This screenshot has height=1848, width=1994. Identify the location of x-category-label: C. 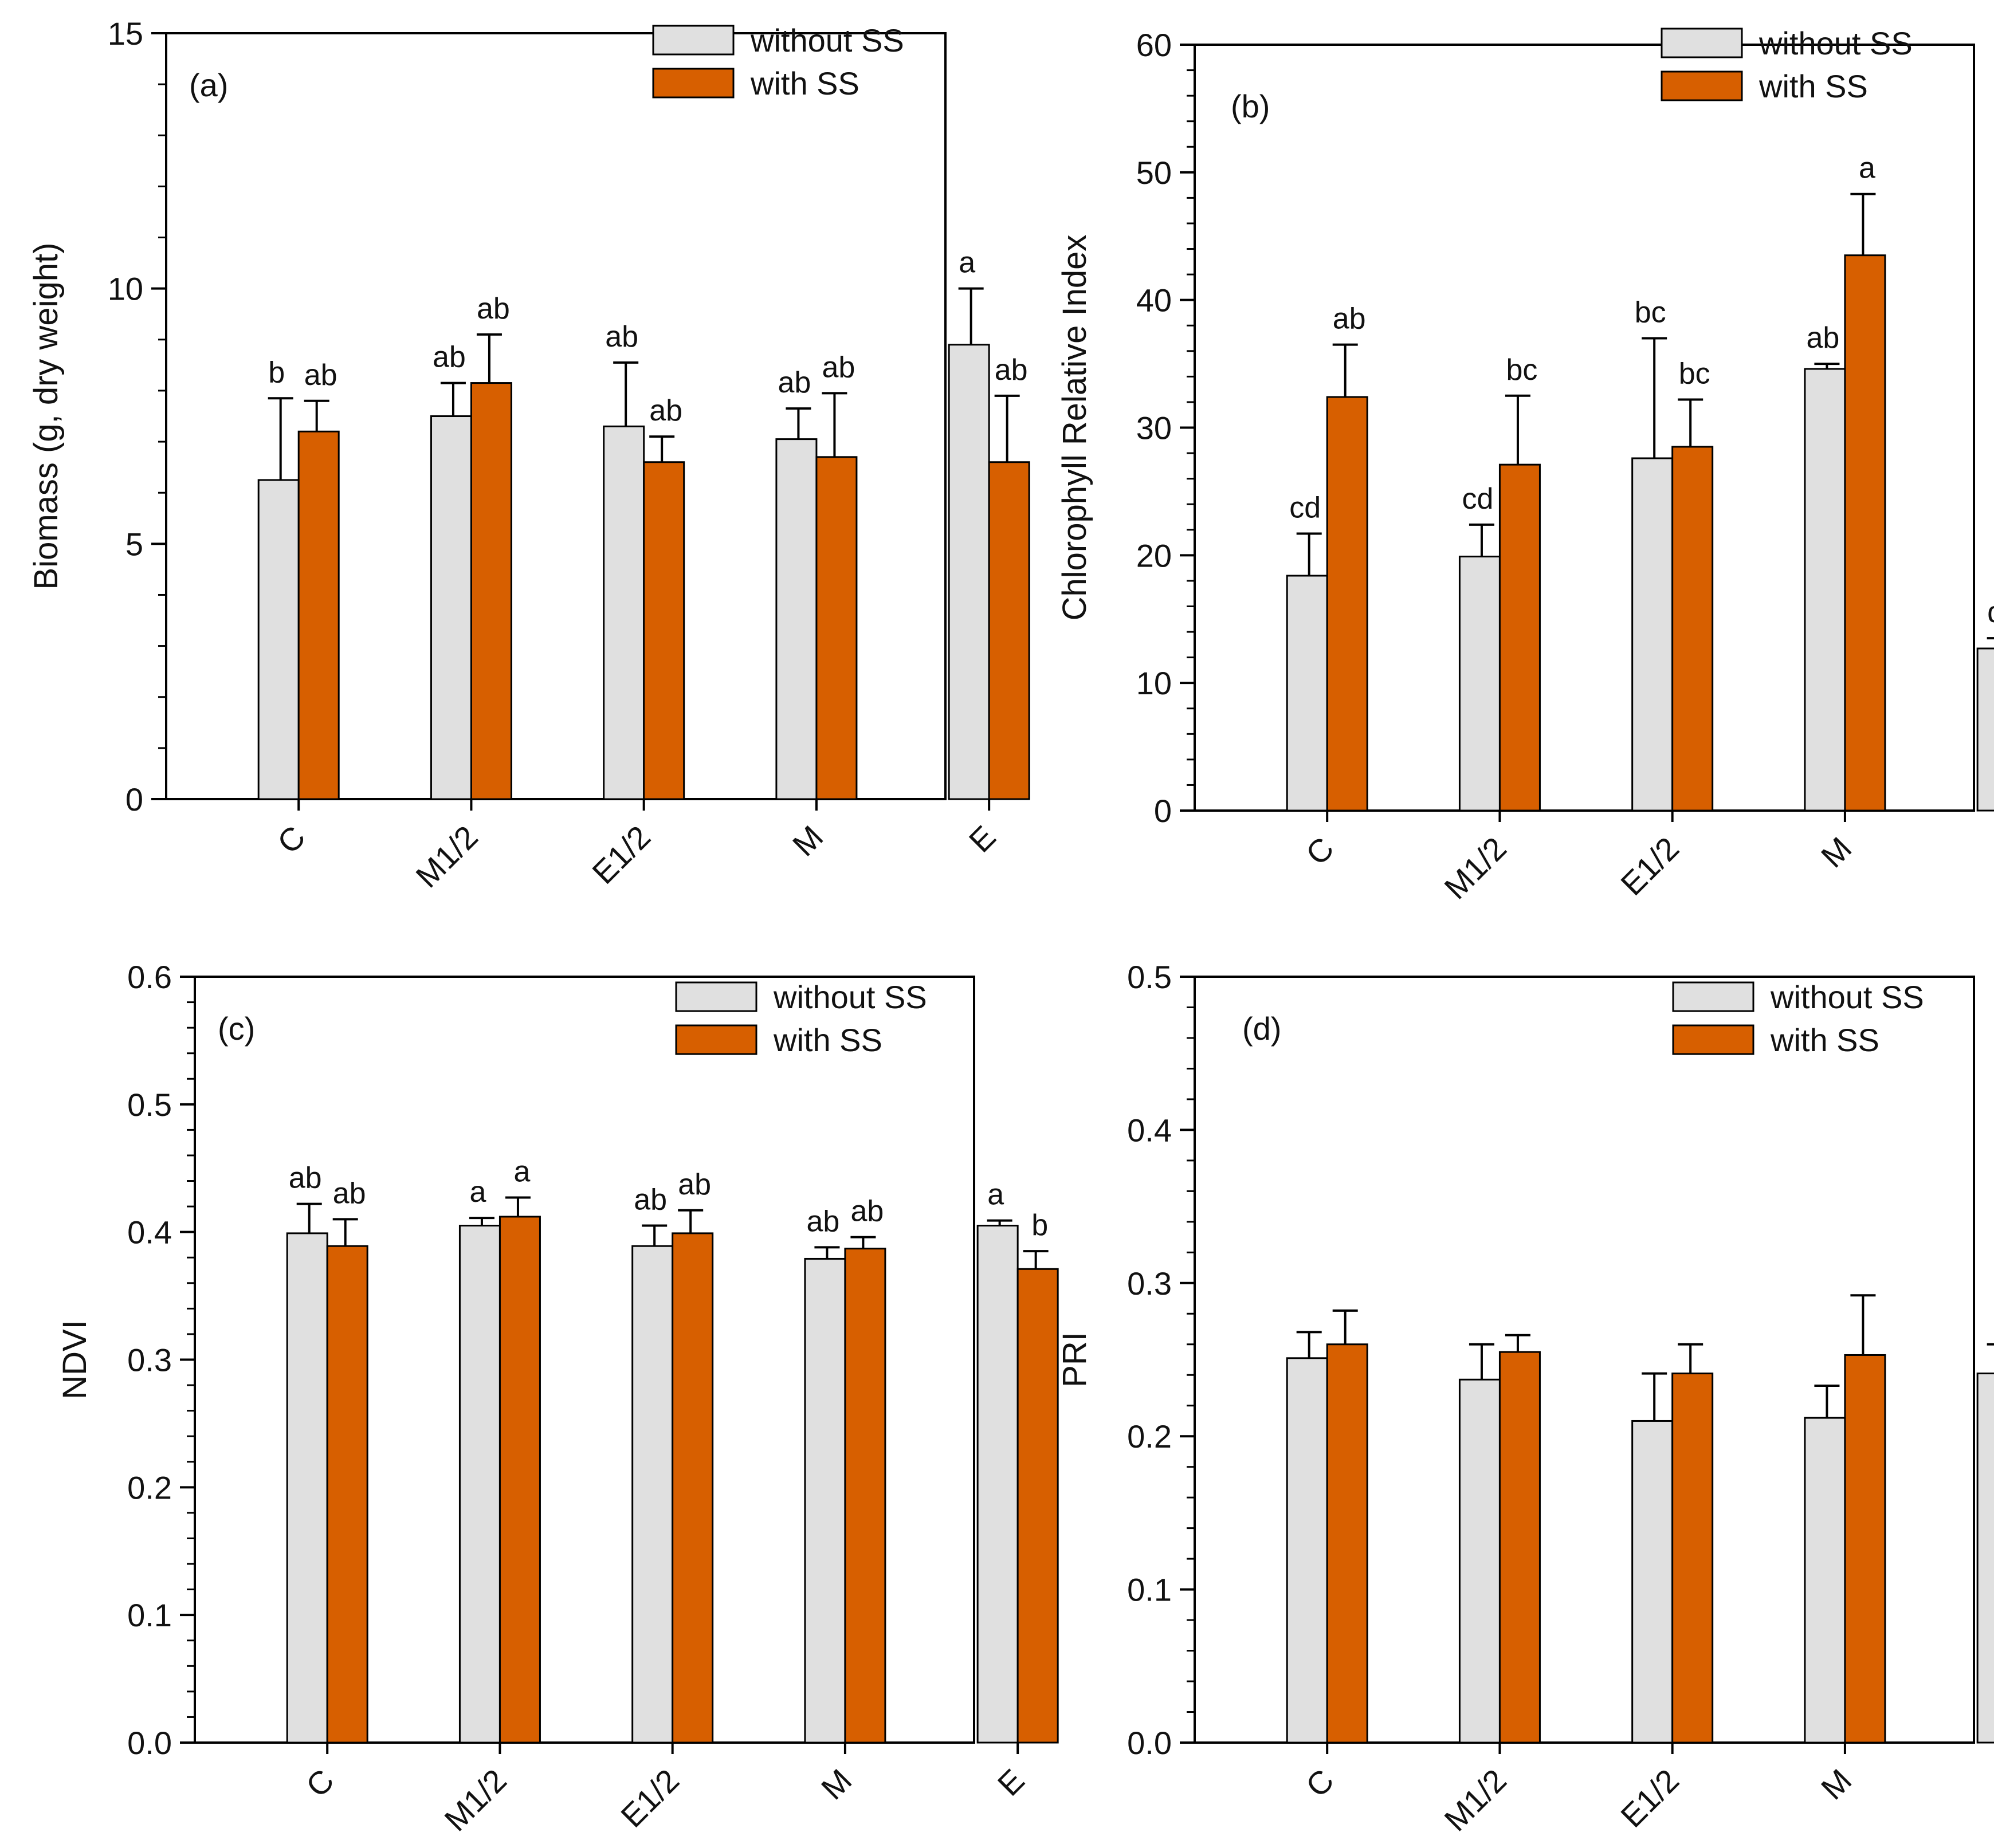
(1320, 851).